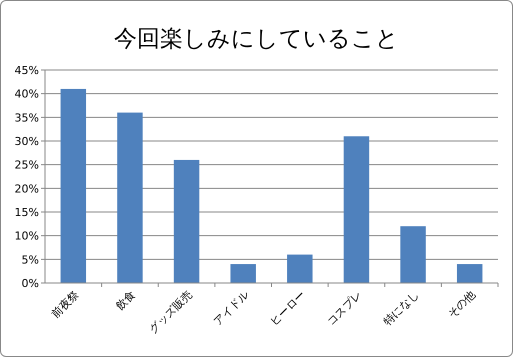 This screenshot has height=357, width=513. I want to click on x-tick-label: アイドル, so click(231, 308).